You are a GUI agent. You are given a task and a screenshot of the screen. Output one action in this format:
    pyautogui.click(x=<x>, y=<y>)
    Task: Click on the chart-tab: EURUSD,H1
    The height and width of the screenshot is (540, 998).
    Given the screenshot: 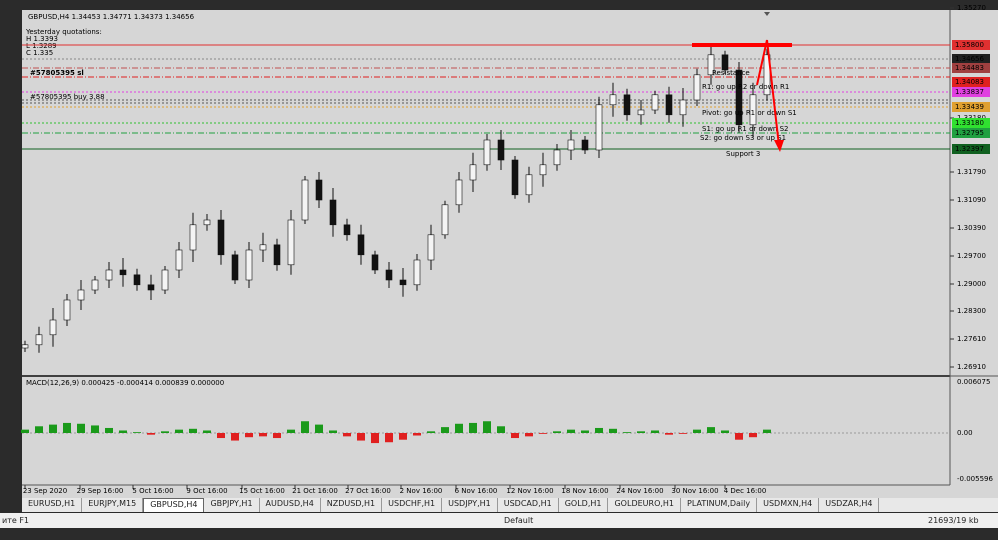 What is the action you would take?
    pyautogui.click(x=52, y=505)
    